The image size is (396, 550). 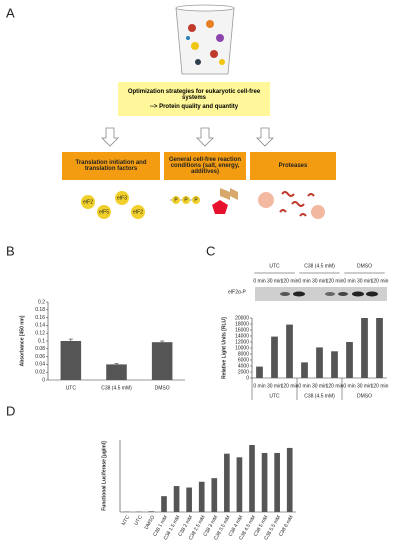 I want to click on y-tick-label: 0.2, so click(x=41, y=302).